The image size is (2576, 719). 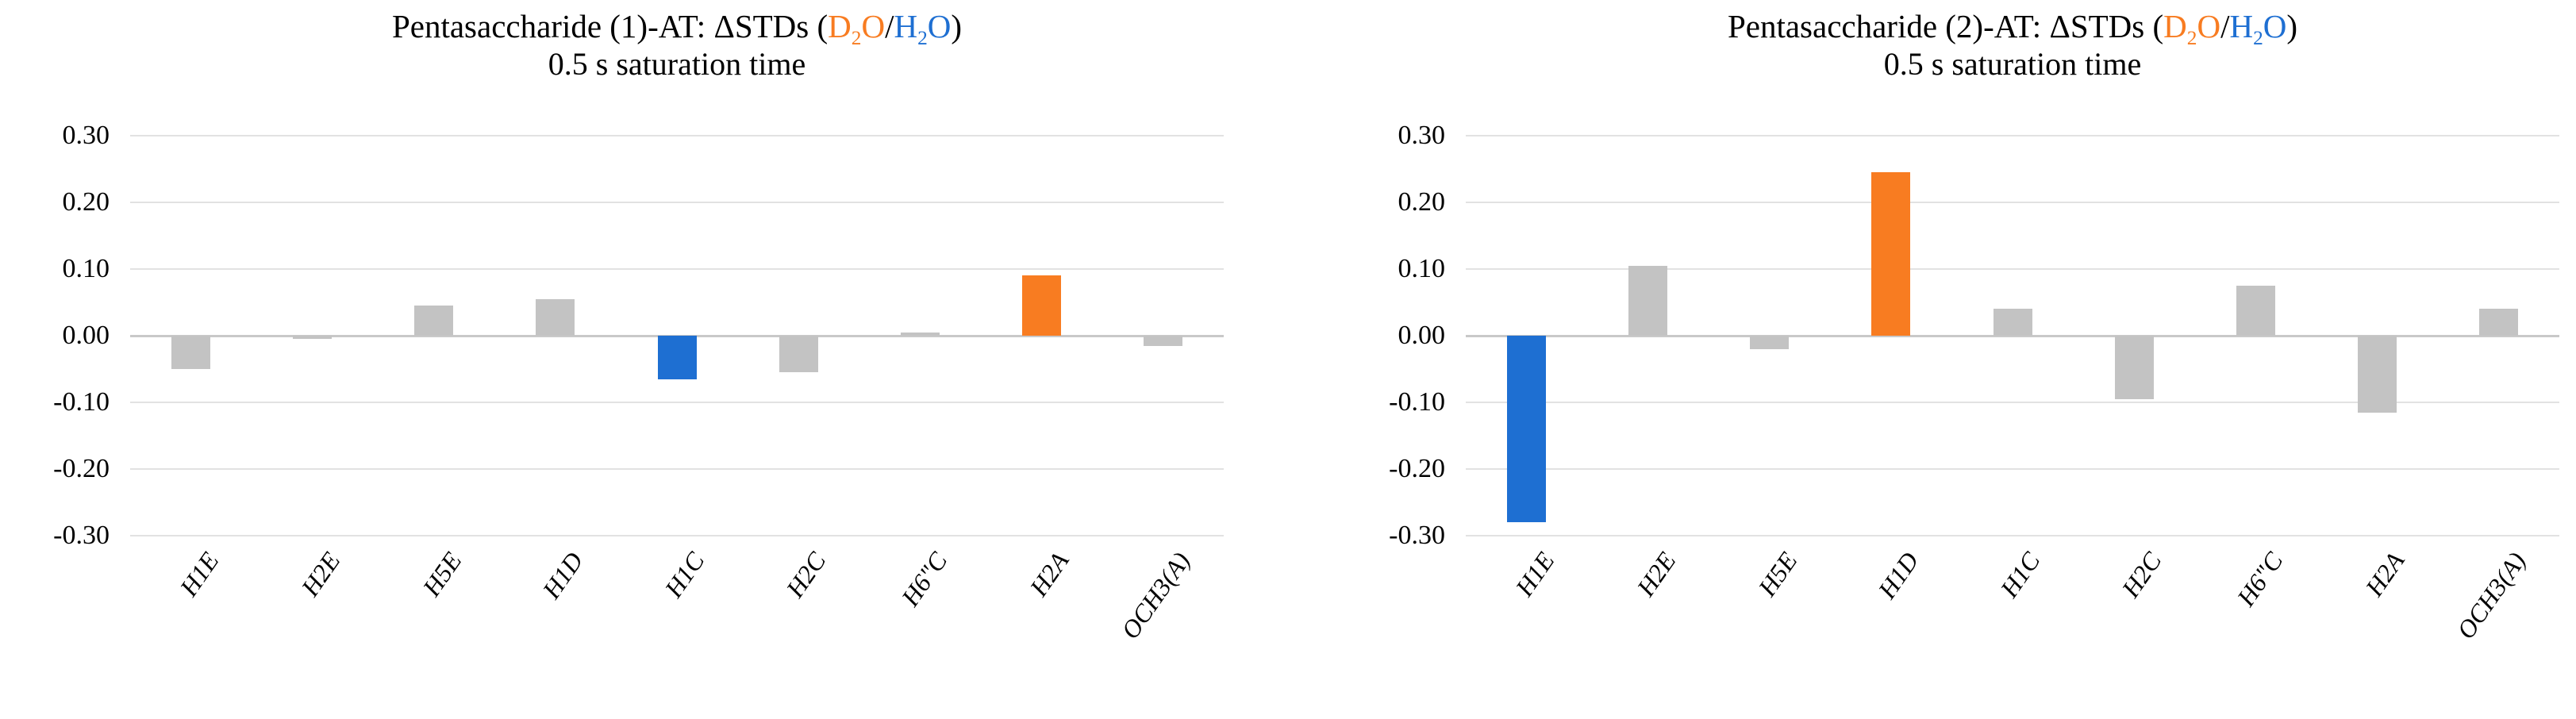 I want to click on title-part: Pentasaccharide (1)-AT: ΔSTDs (, so click(x=610, y=26).